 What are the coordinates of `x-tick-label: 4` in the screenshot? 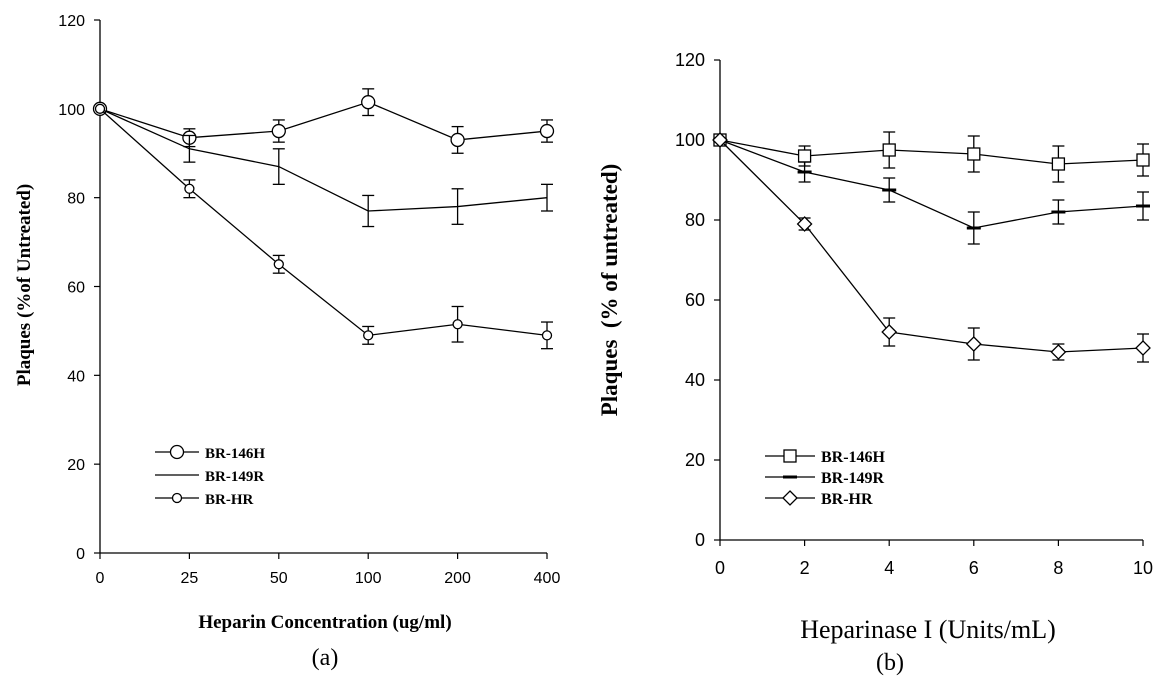 It's located at (889, 568).